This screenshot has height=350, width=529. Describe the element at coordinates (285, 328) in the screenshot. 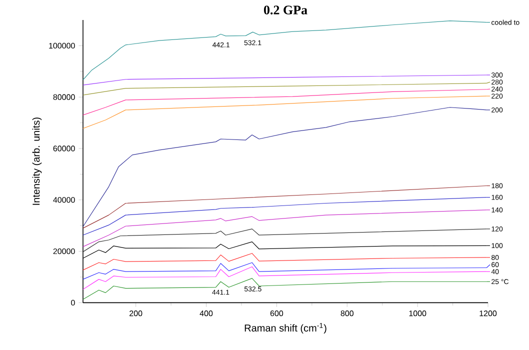

I see `x-axis-title: Raman shift (cm$^{-1}$)` at that location.